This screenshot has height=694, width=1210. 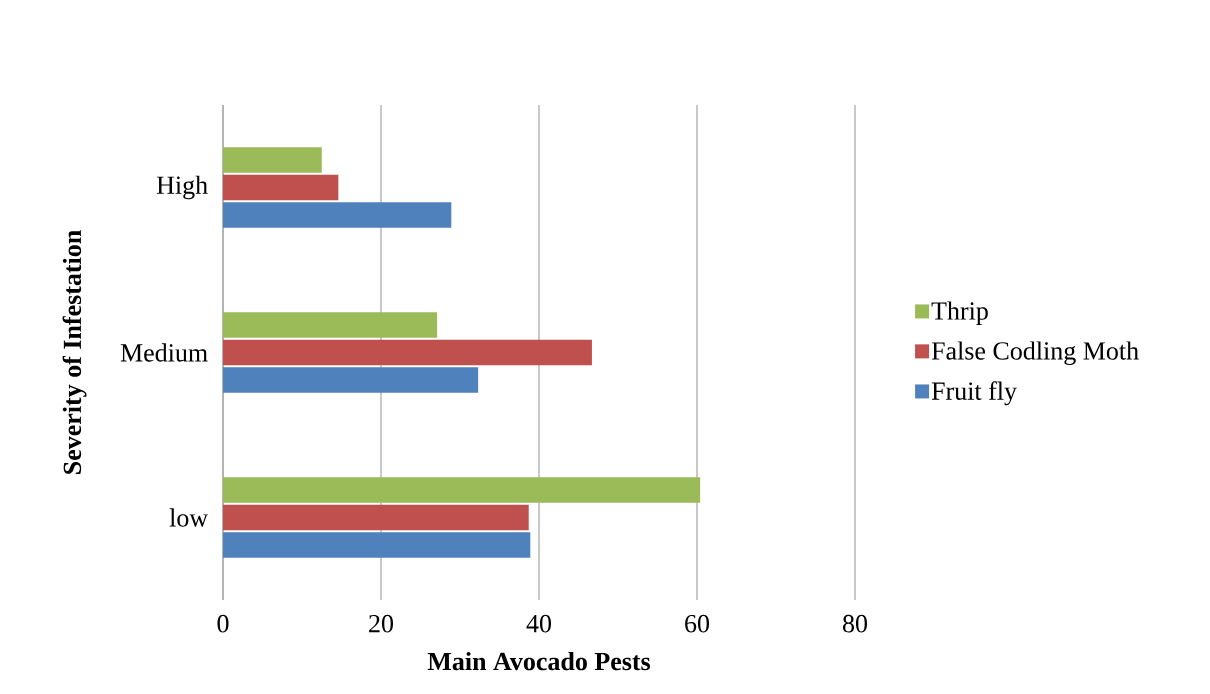 I want to click on x-tick-label: 60, so click(x=697, y=623).